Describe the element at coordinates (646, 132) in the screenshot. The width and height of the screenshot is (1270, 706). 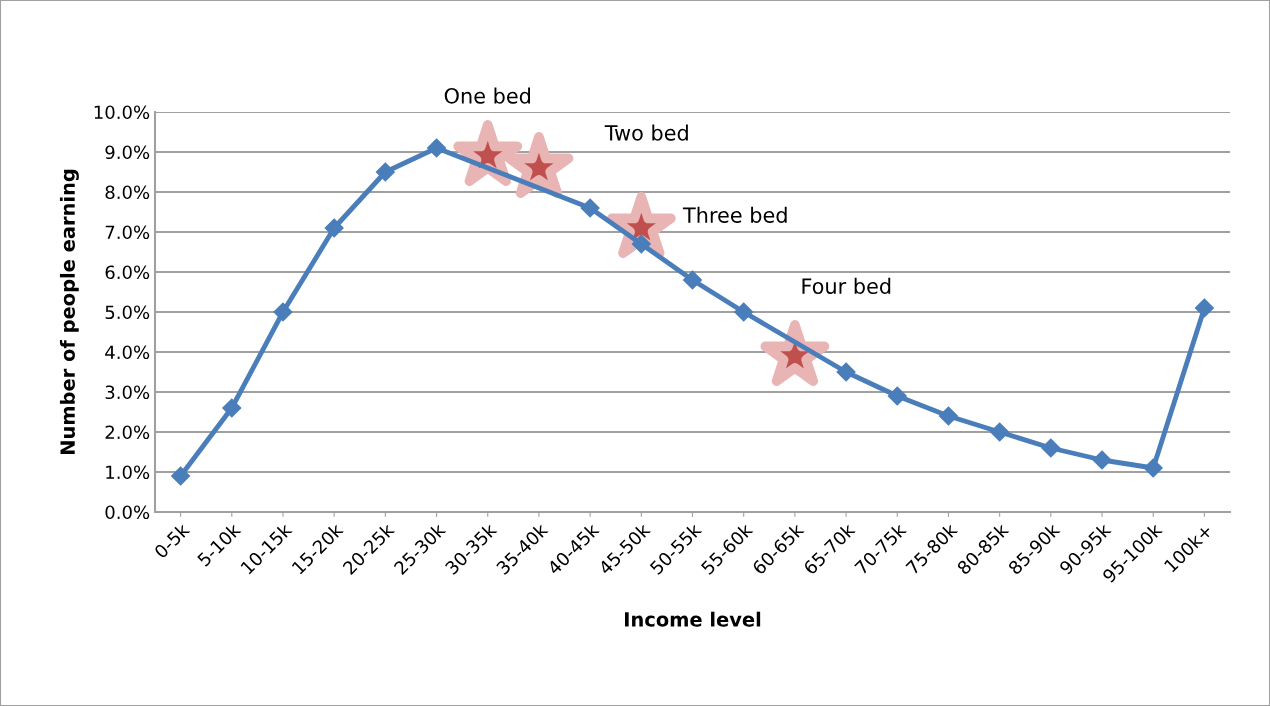
I see `annotation: Two bed` at that location.